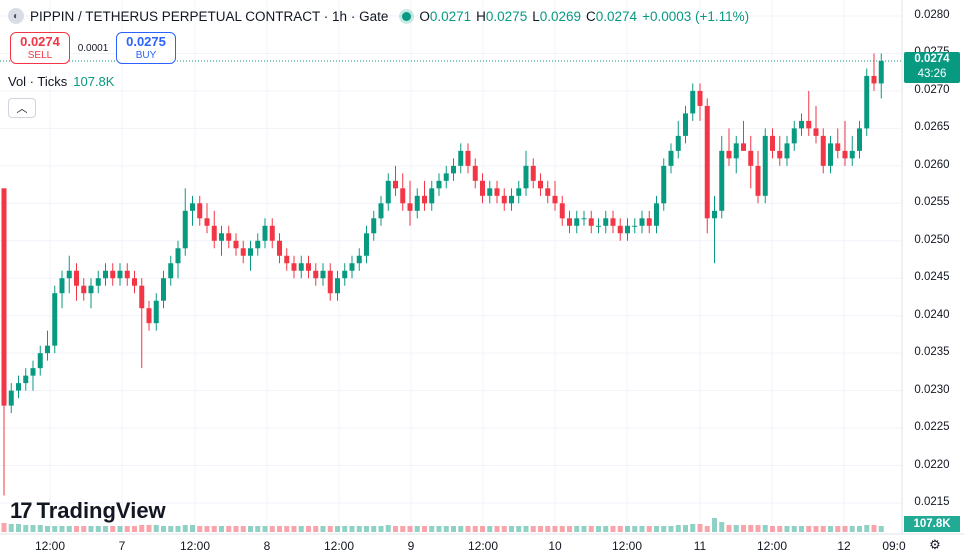  What do you see at coordinates (932, 277) in the screenshot?
I see `y-axis-tick-label: 0.0245` at bounding box center [932, 277].